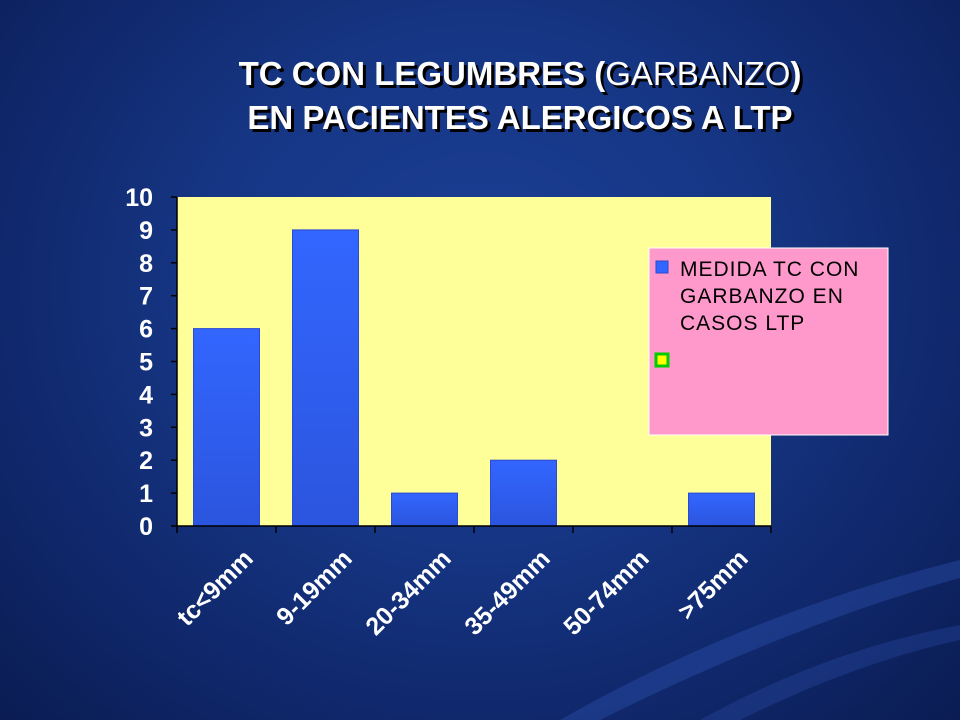 The image size is (960, 720). What do you see at coordinates (146, 428) in the screenshot?
I see `y-tick-label-3: 3` at bounding box center [146, 428].